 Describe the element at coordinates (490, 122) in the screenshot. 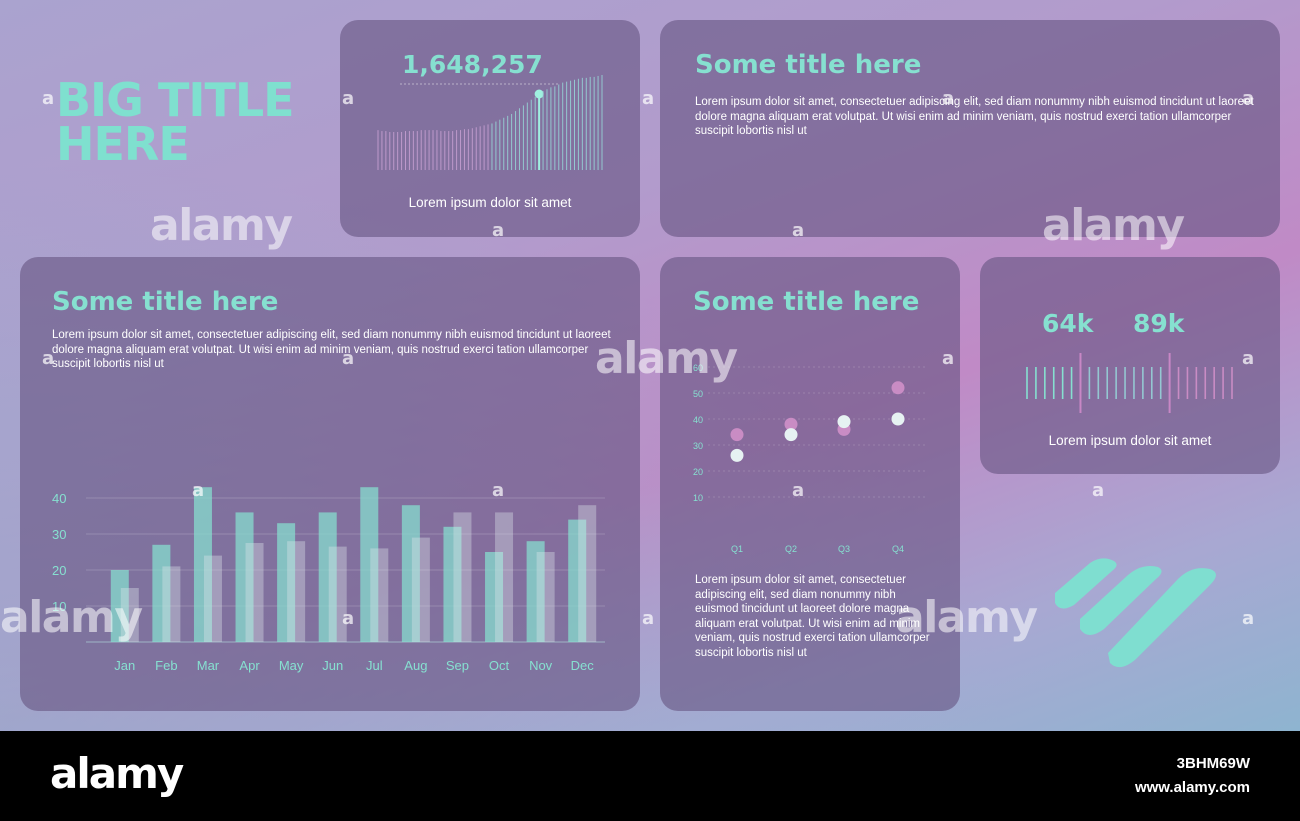

I see `sparkline-chart` at that location.